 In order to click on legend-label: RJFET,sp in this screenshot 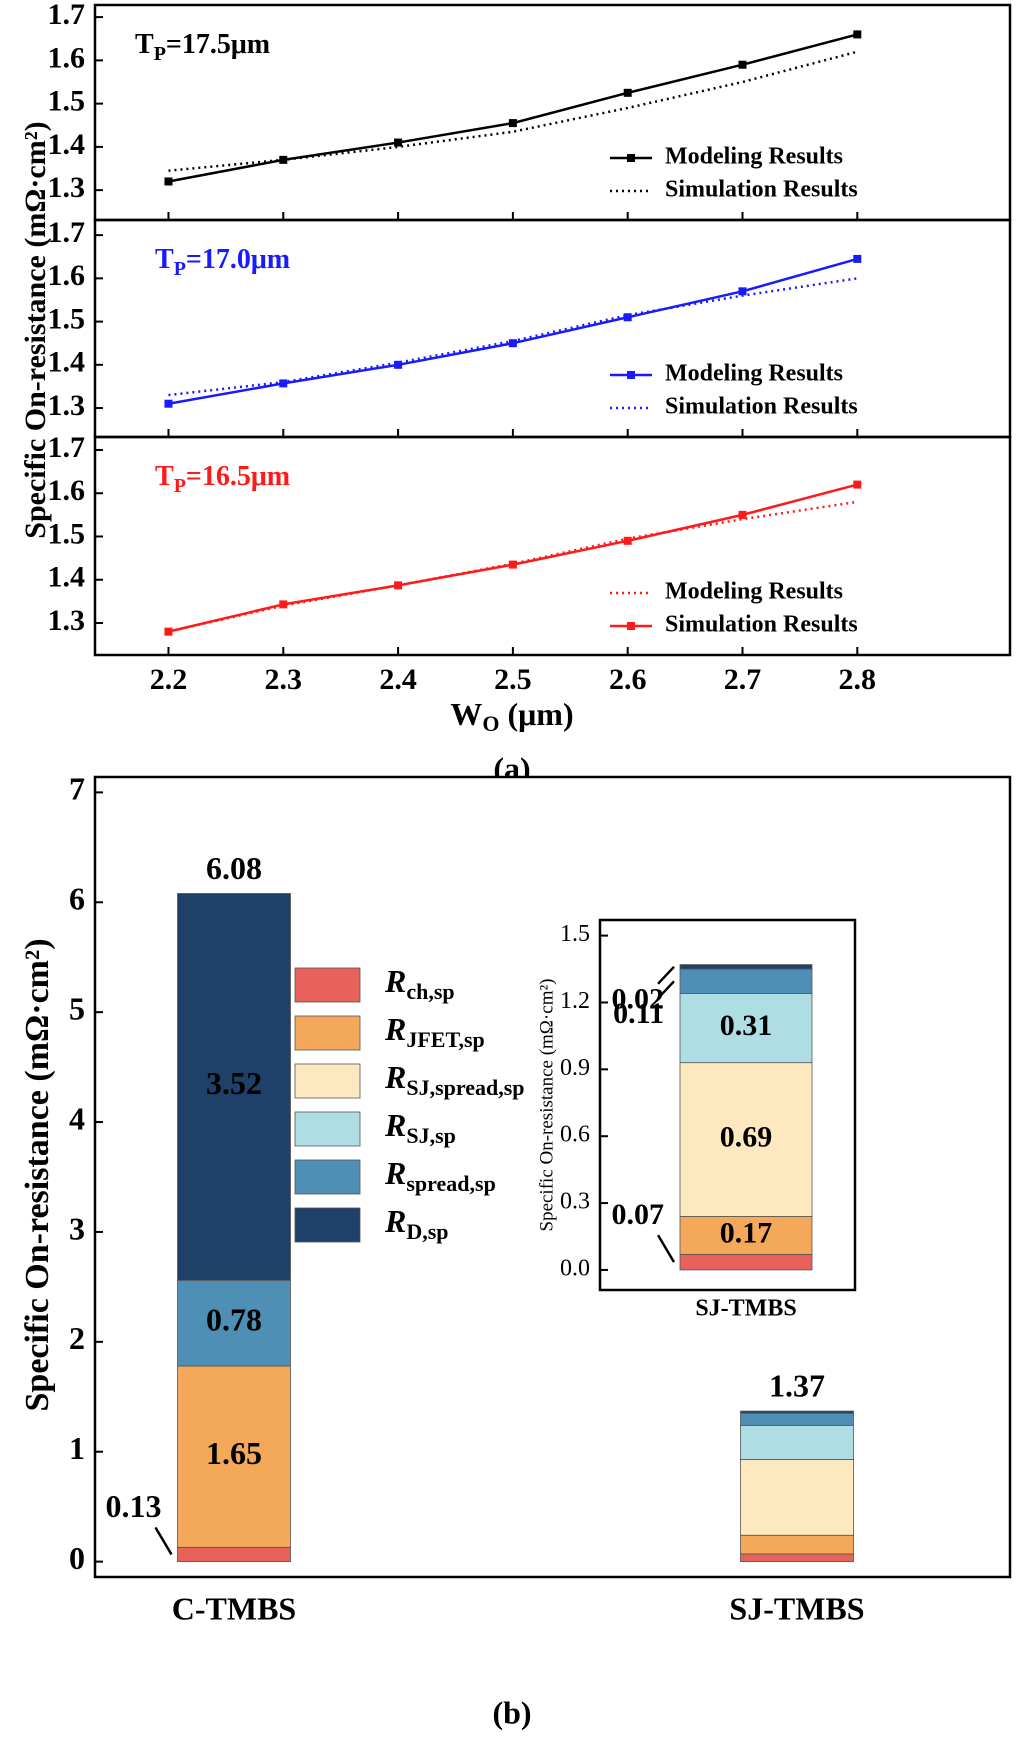, I will do `click(434, 1031)`.